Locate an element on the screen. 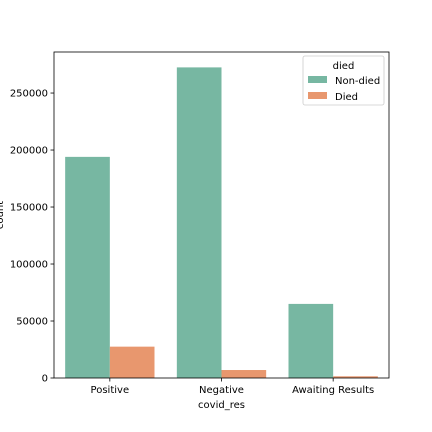 The width and height of the screenshot is (432, 432). bar-non-died-positive is located at coordinates (87, 267).